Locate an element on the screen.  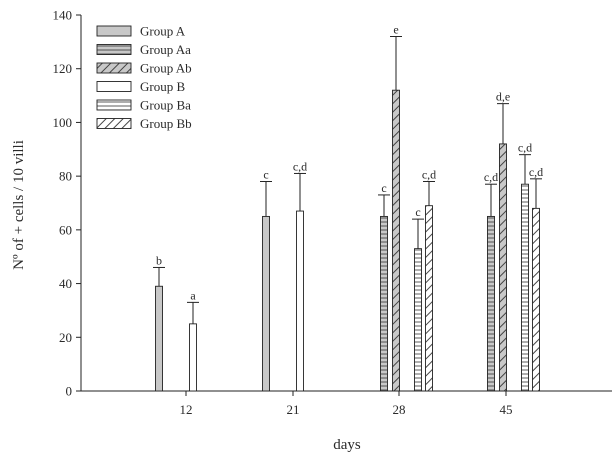
legend-label: Group Ab is located at coordinates (166, 68).